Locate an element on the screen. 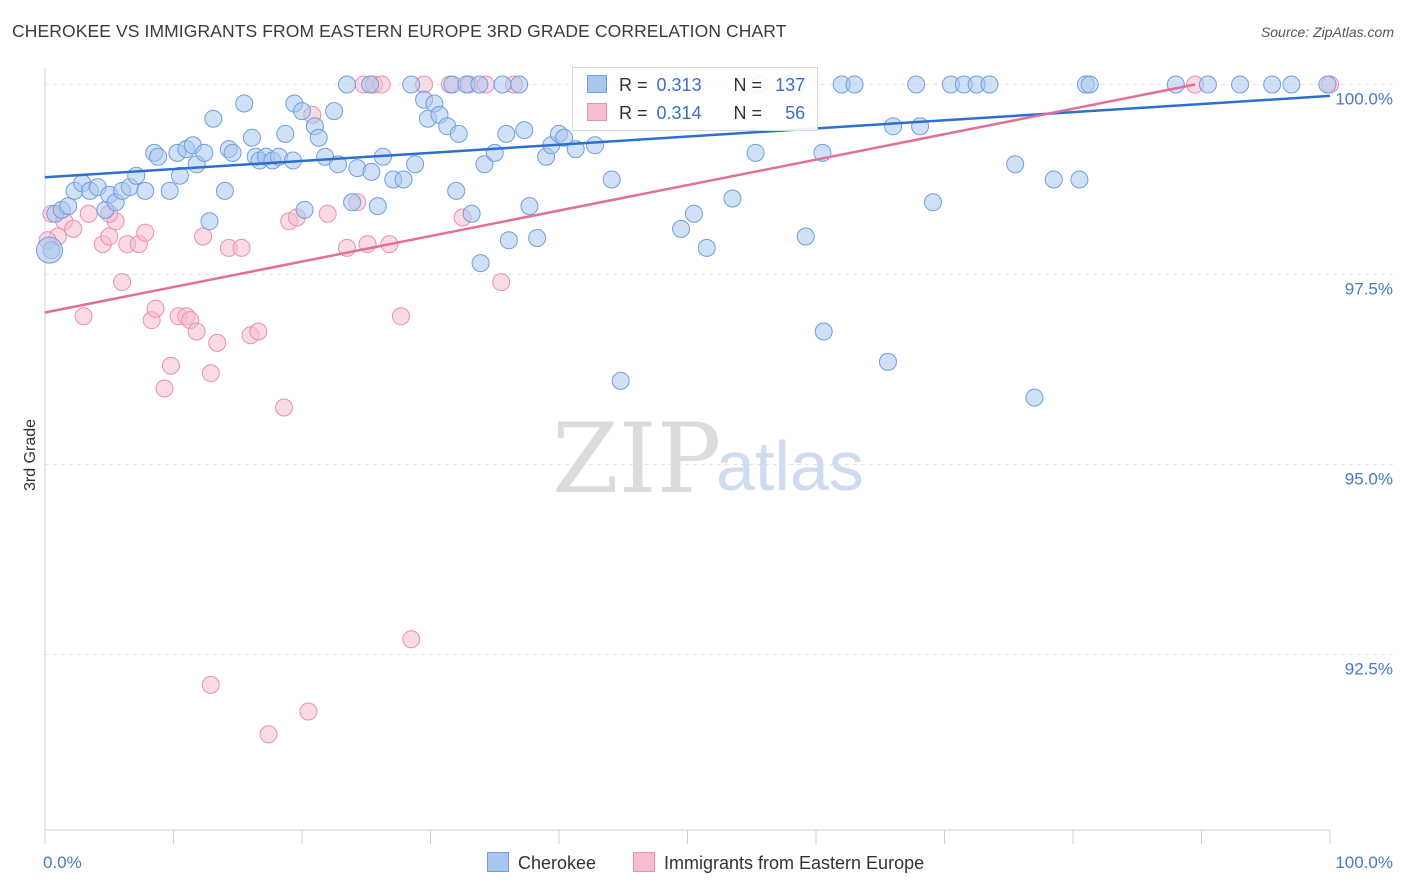 The width and height of the screenshot is (1406, 892). y-tick-label: 95.0% is located at coordinates (1369, 479).